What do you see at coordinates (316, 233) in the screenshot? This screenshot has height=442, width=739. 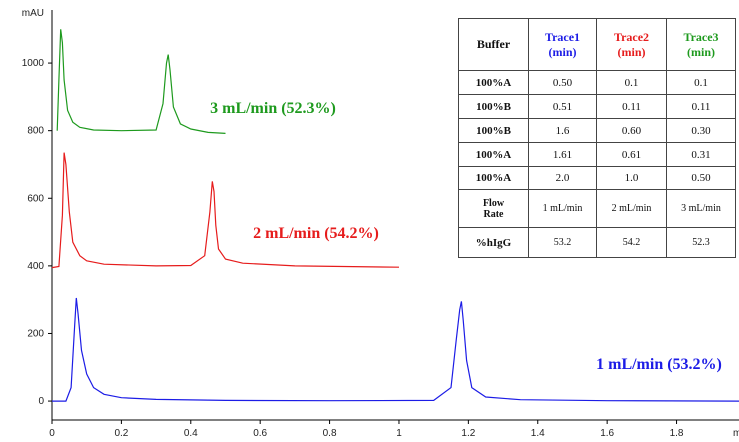 I see `trace-label: 2 mL/min (54.2%)` at bounding box center [316, 233].